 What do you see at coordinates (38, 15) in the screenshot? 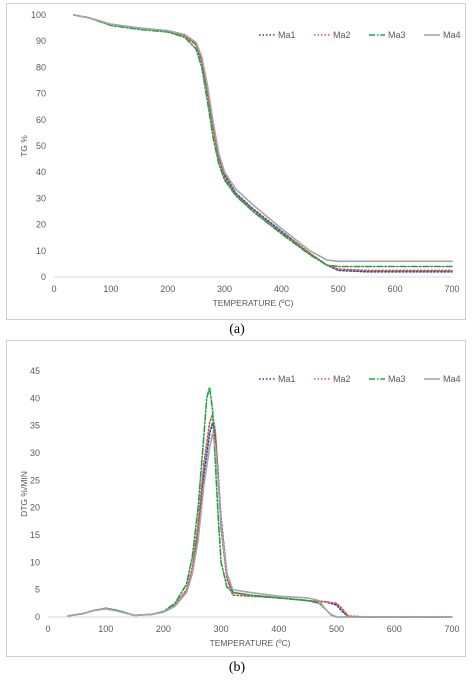
I see `y-tick-label: 100` at bounding box center [38, 15].